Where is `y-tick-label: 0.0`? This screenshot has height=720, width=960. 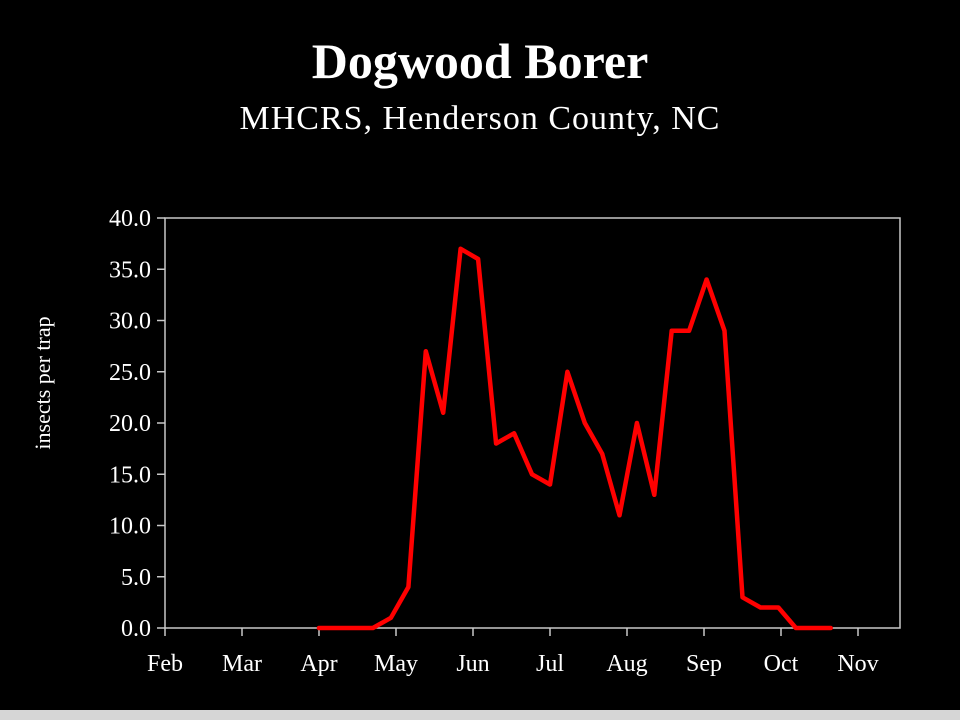
y-tick-label: 0.0 is located at coordinates (136, 629).